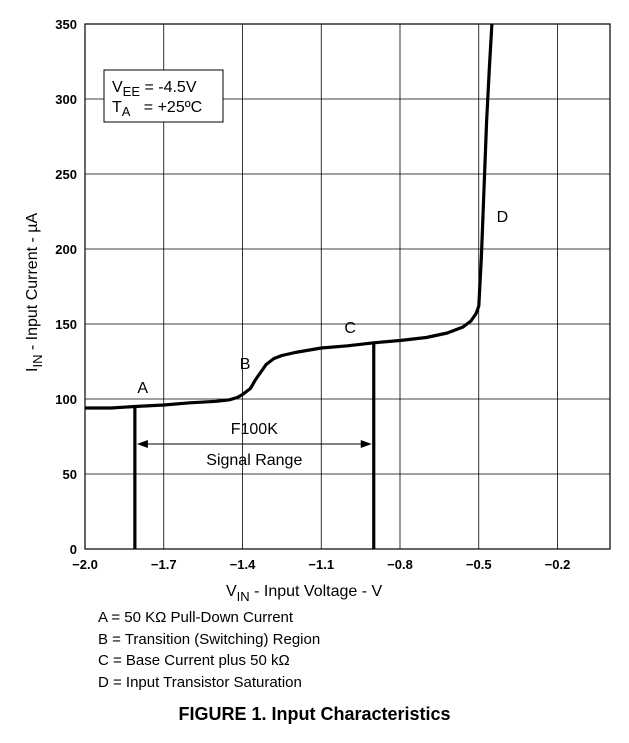 The width and height of the screenshot is (629, 743). What do you see at coordinates (164, 564) in the screenshot?
I see `x-tick-label: −1.7` at bounding box center [164, 564].